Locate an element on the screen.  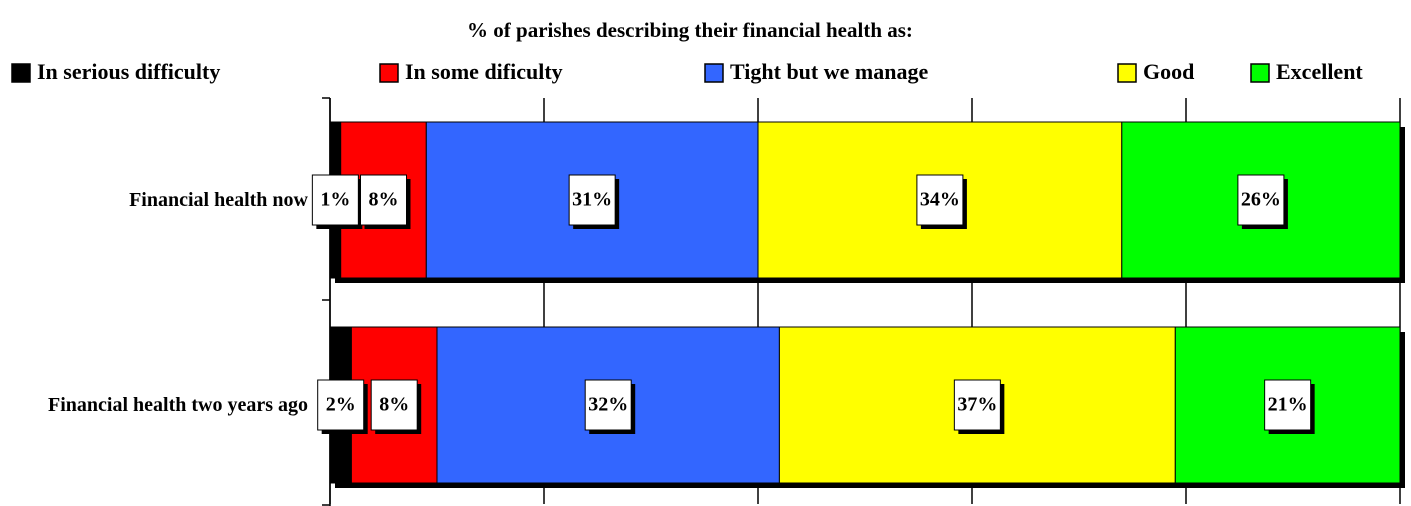
legend-label: In some dificulty is located at coordinates (484, 71).